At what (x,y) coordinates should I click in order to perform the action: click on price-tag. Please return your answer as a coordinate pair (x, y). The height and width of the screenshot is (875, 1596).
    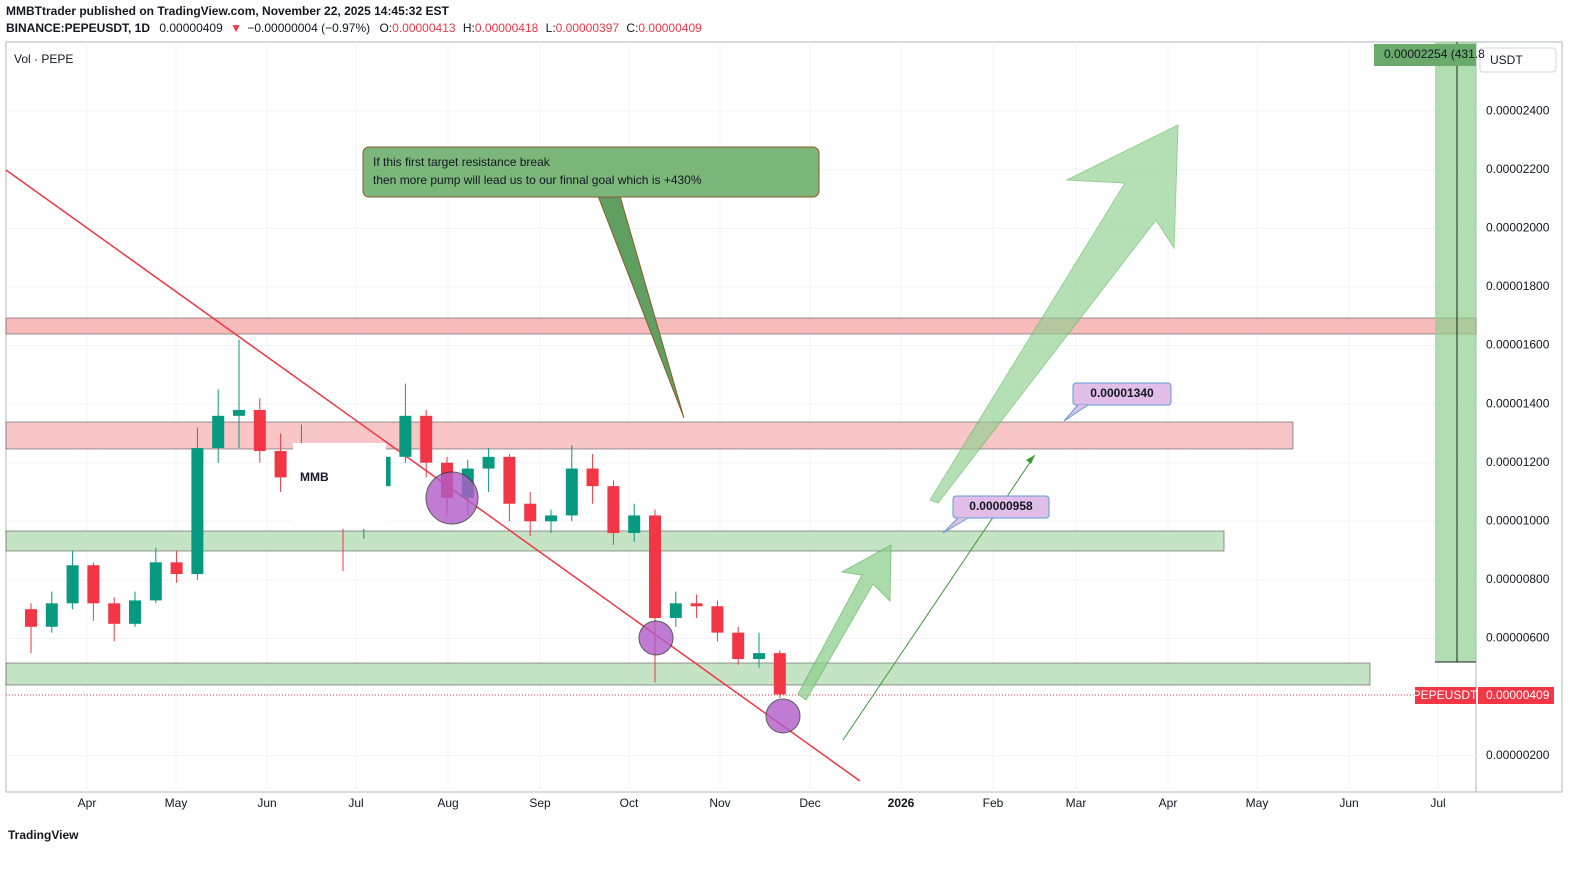
    Looking at the image, I should click on (1516, 695).